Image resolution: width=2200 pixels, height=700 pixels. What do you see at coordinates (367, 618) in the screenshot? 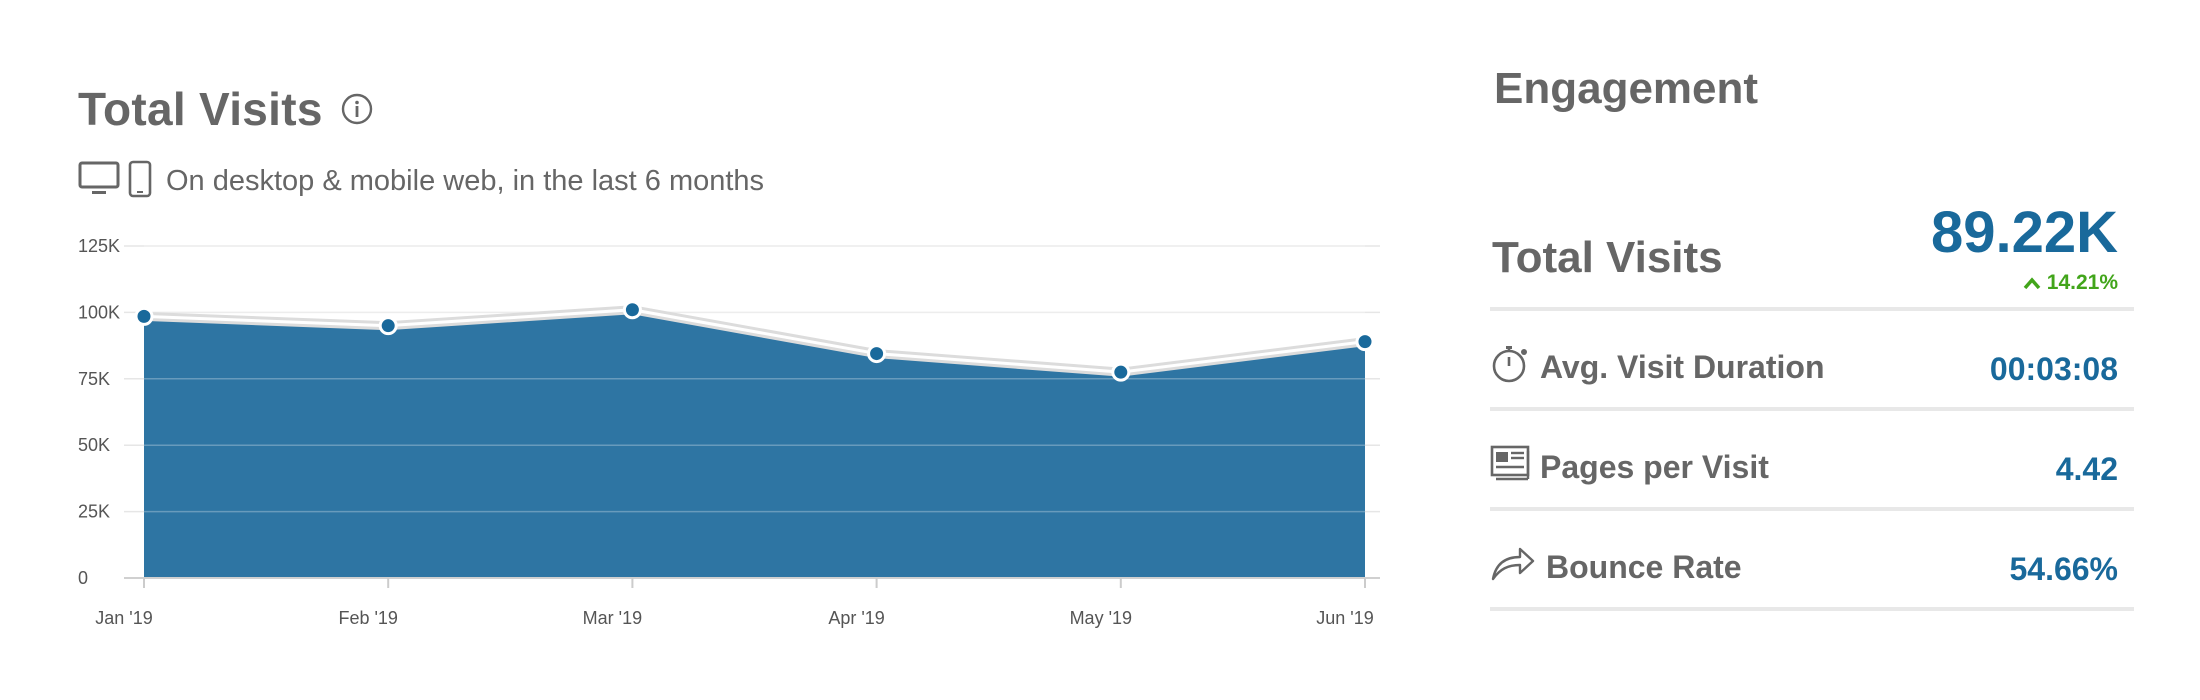
I see `x-tick-label: Feb '19` at bounding box center [367, 618].